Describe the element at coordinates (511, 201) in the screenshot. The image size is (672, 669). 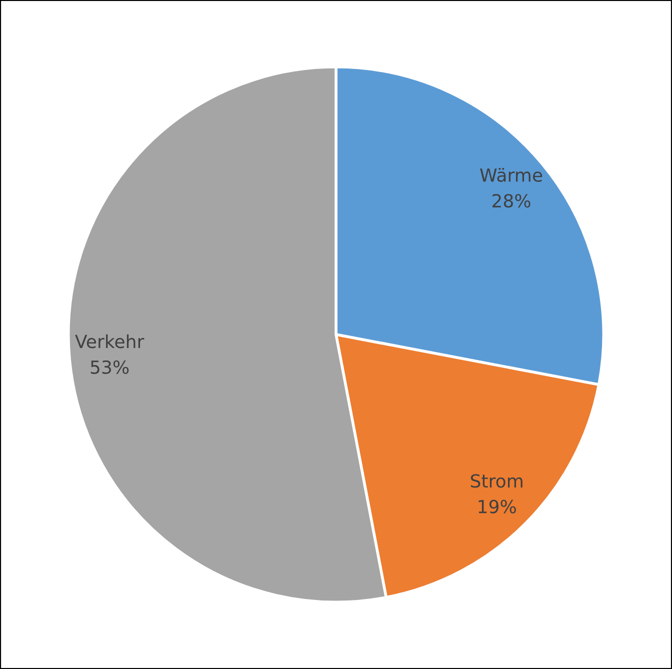
I see `data-label: 28%` at that location.